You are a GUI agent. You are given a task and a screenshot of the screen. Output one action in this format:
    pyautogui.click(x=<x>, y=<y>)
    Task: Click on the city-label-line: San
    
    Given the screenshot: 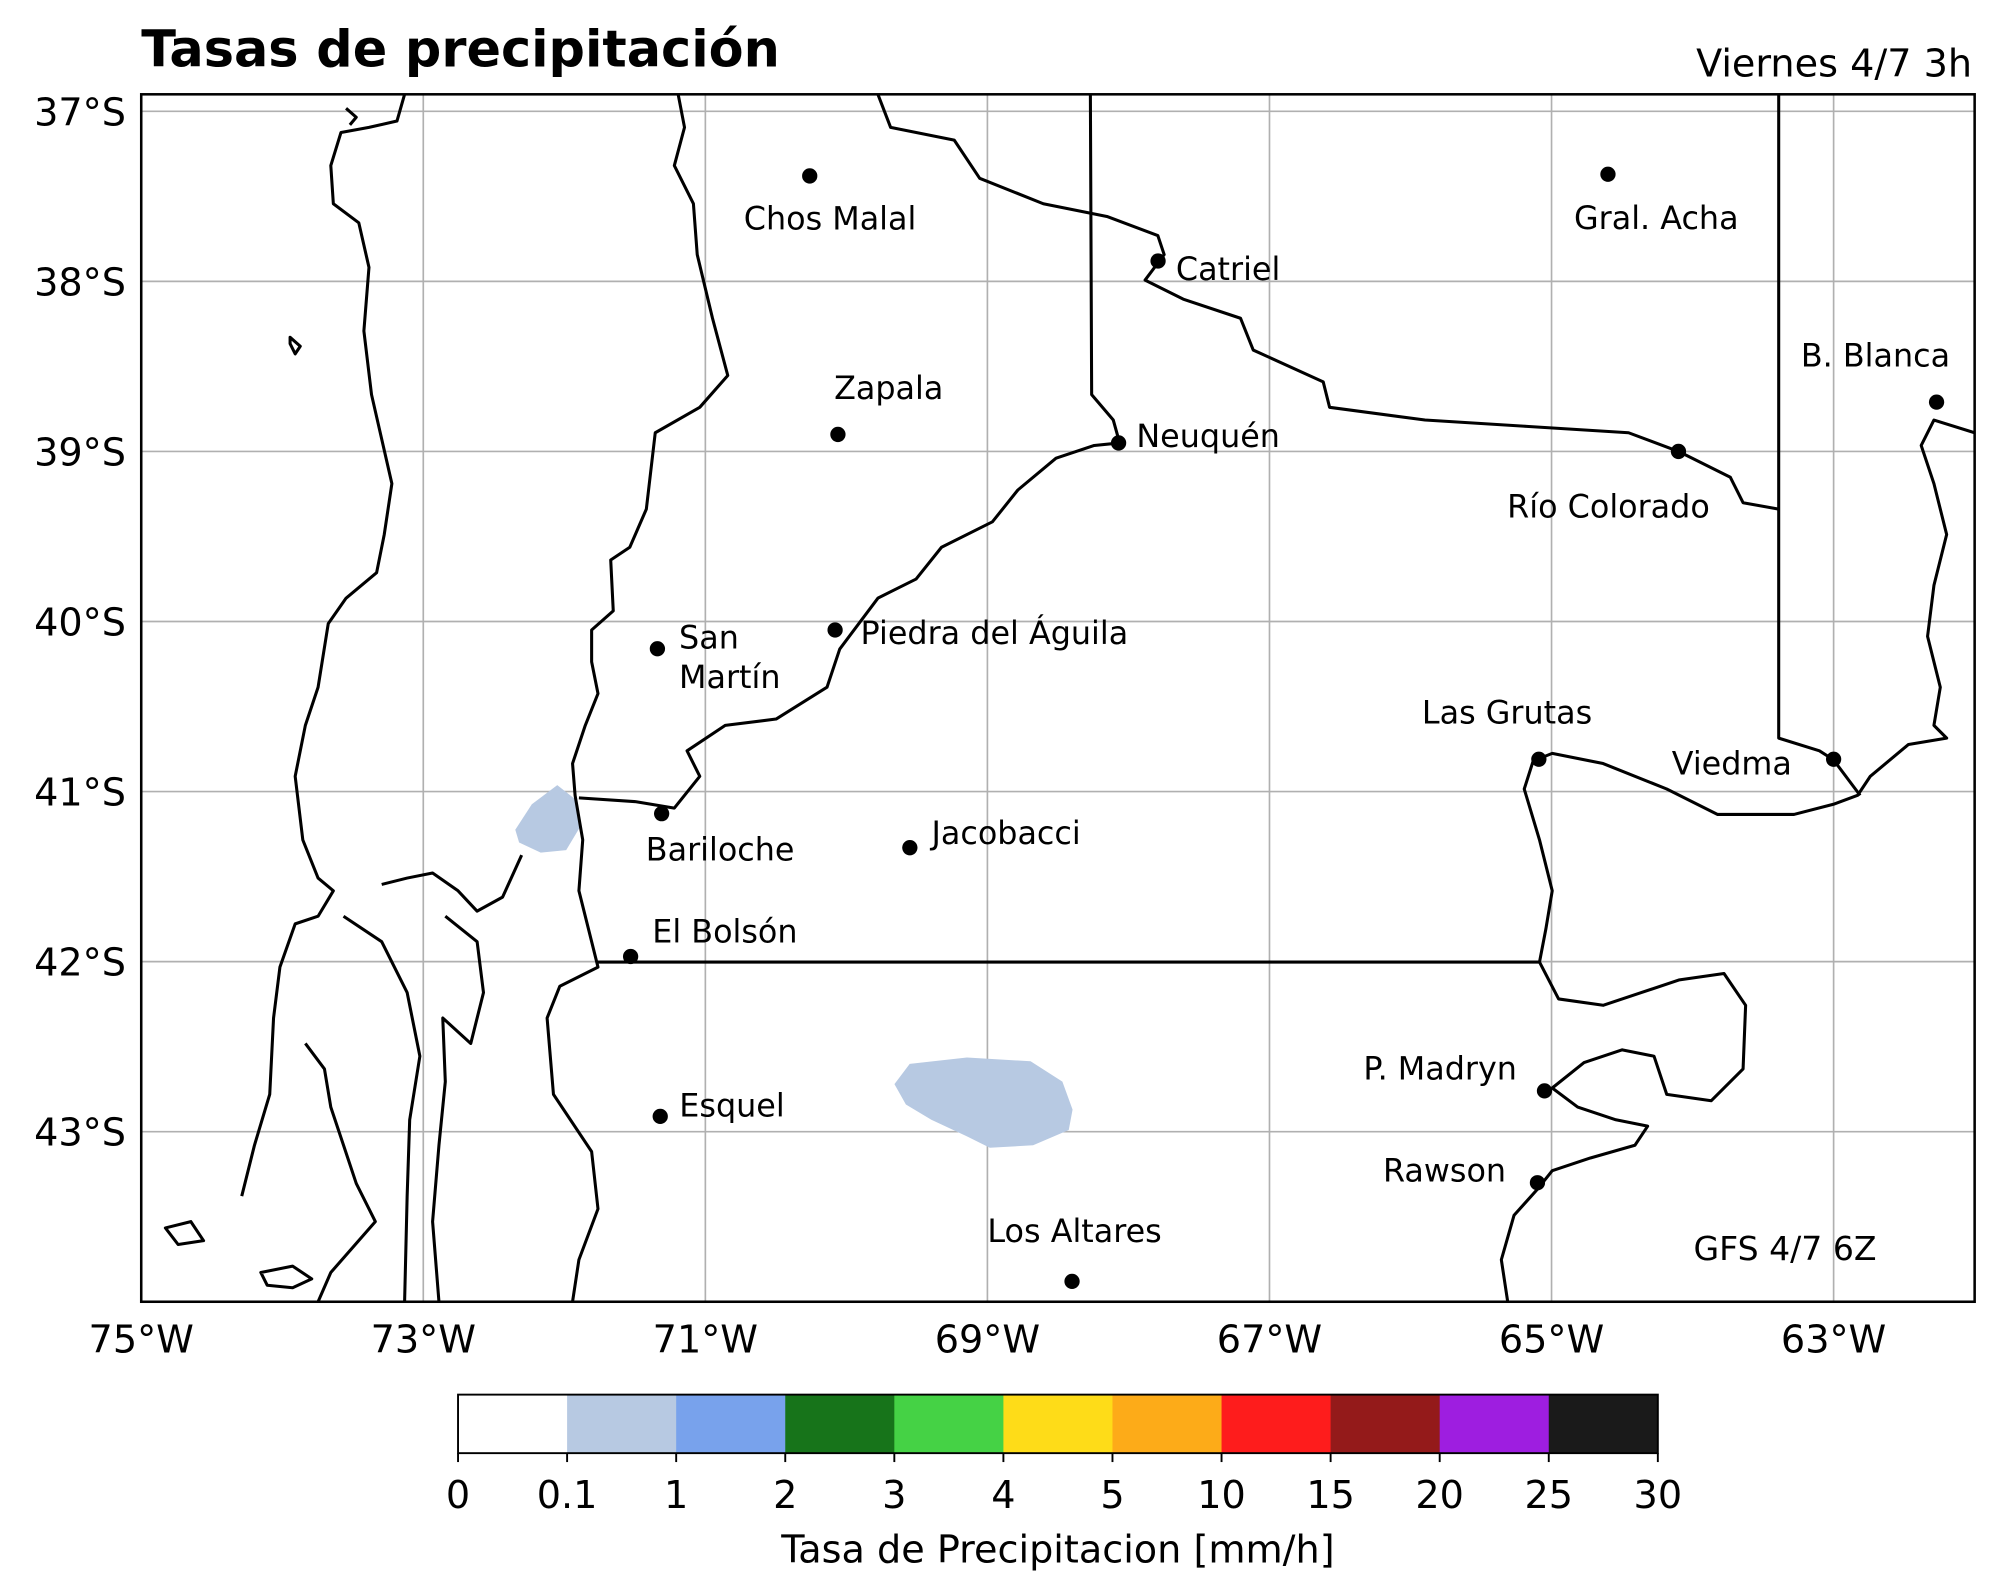 What is the action you would take?
    pyautogui.click(x=709, y=638)
    